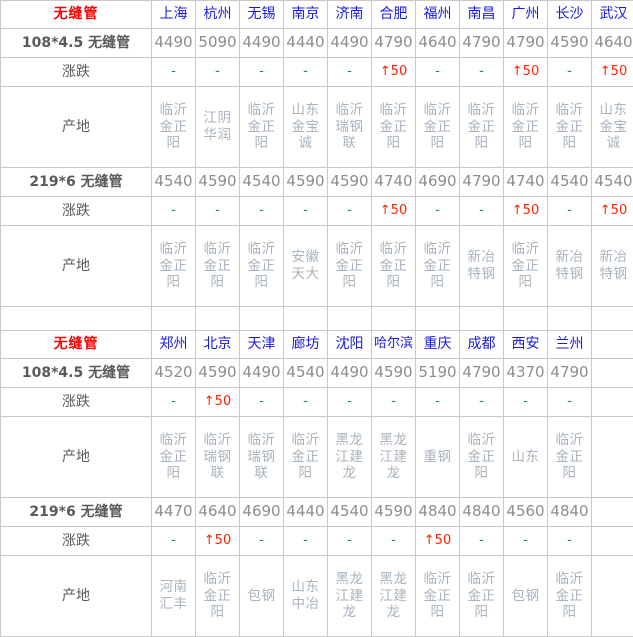  I want to click on city-header-天津: 天津, so click(262, 345).